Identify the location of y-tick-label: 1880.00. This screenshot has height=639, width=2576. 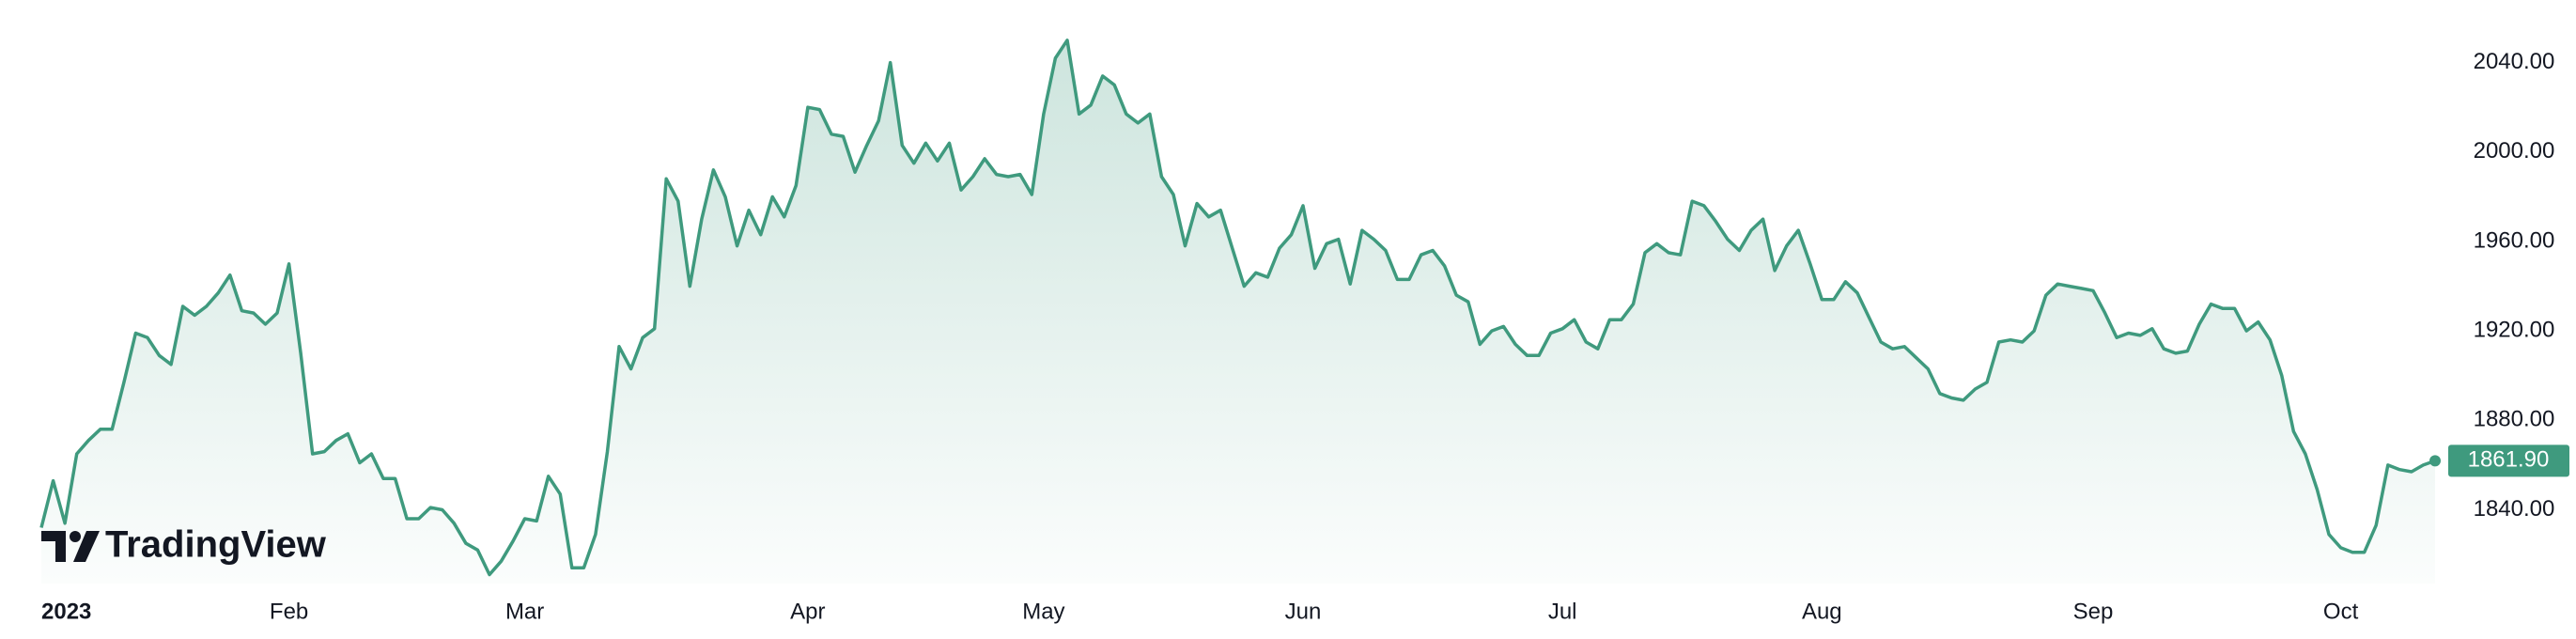
(2514, 420).